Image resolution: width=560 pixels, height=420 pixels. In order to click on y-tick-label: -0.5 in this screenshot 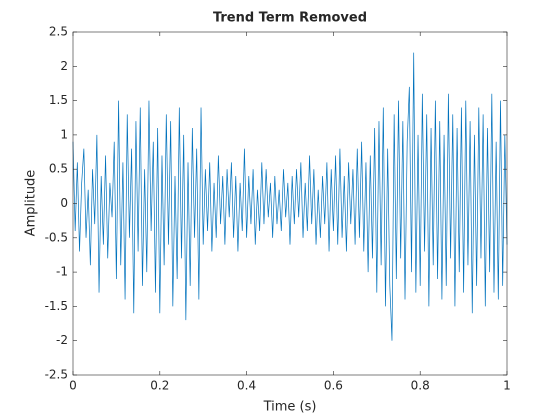, I will do `click(56, 237)`.